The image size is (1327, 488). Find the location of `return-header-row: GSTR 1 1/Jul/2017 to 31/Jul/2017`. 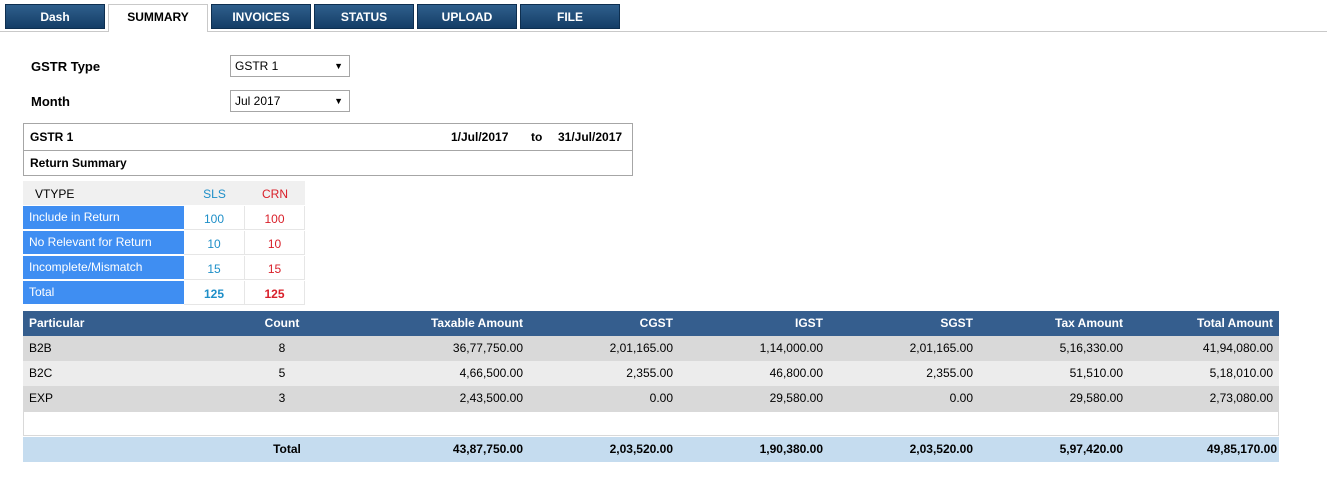

return-header-row: GSTR 1 1/Jul/2017 to 31/Jul/2017 is located at coordinates (328, 137).